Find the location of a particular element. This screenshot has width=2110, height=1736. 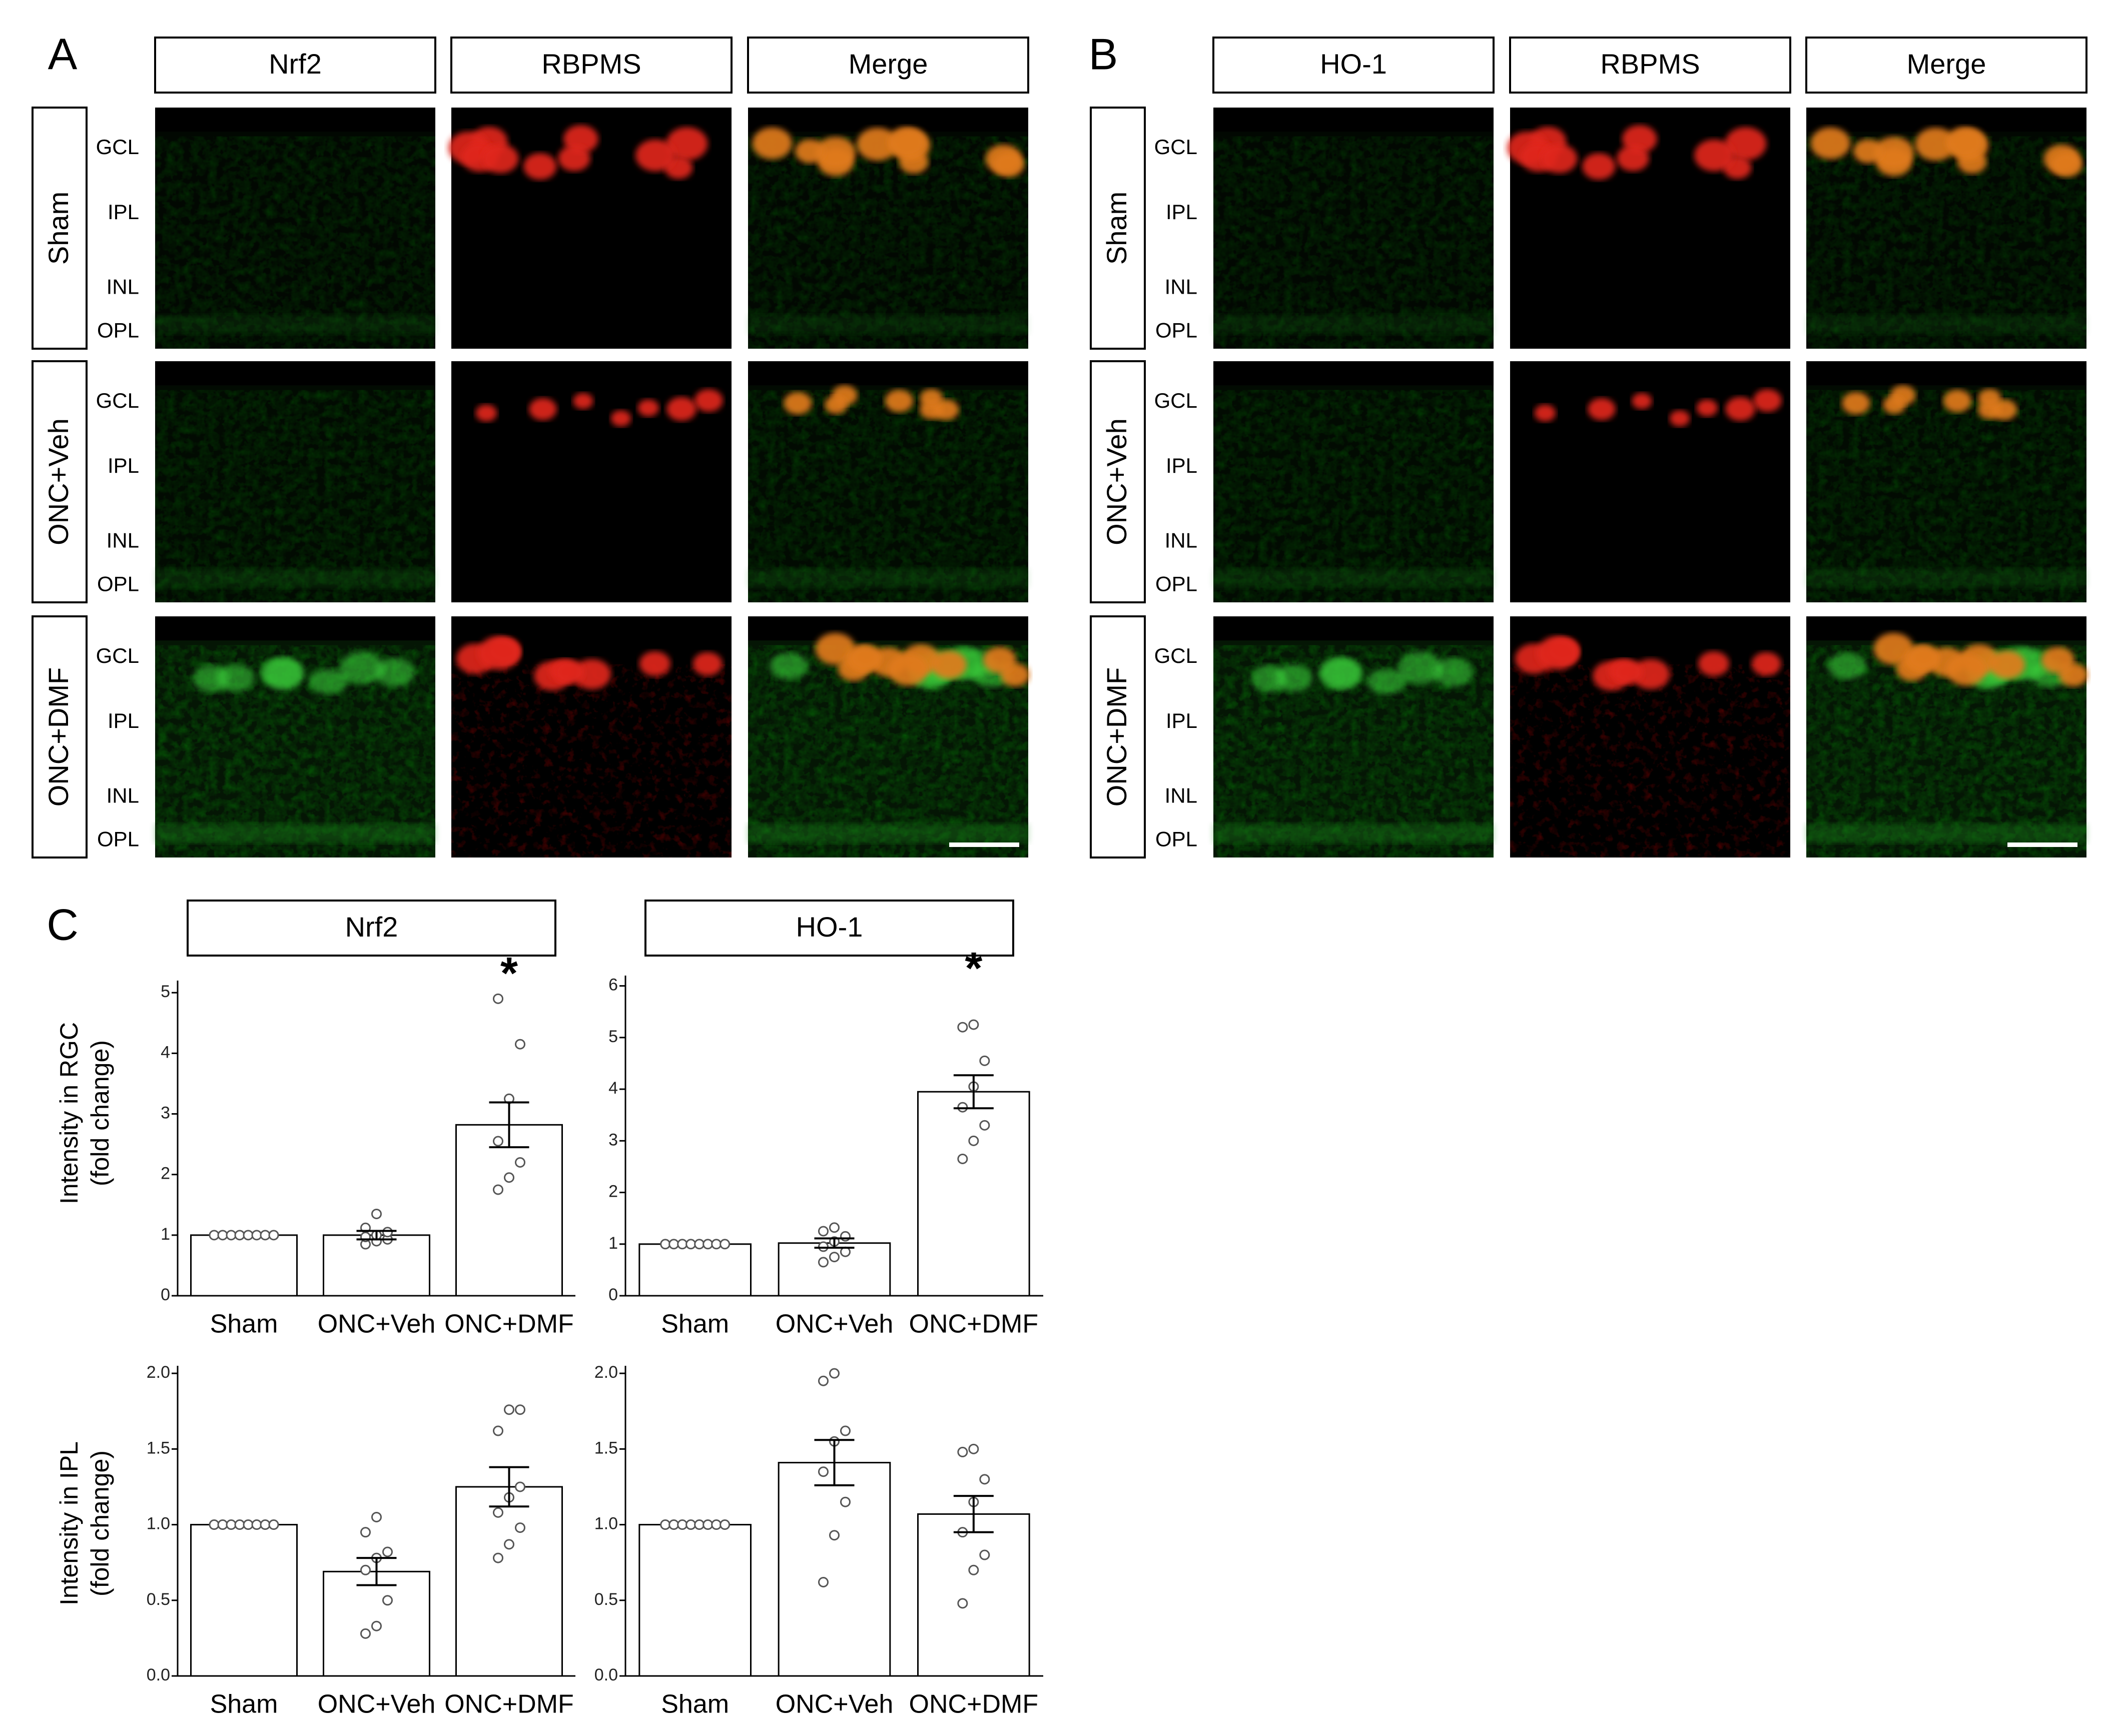

row-label-oncdmf: ONC+DMF is located at coordinates (58, 737).